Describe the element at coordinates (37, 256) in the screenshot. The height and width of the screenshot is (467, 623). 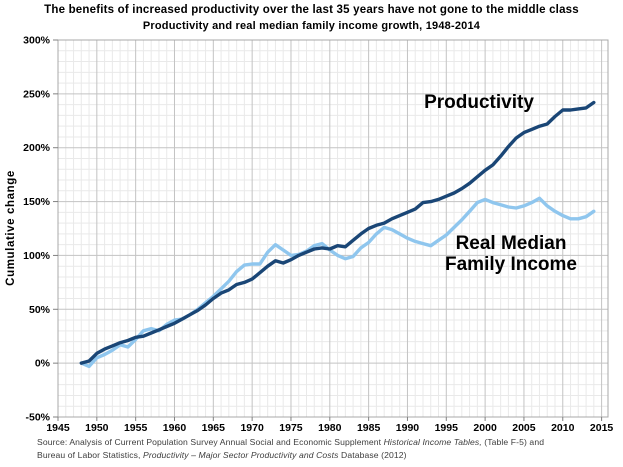
I see `y-tick-label: 100%` at that location.